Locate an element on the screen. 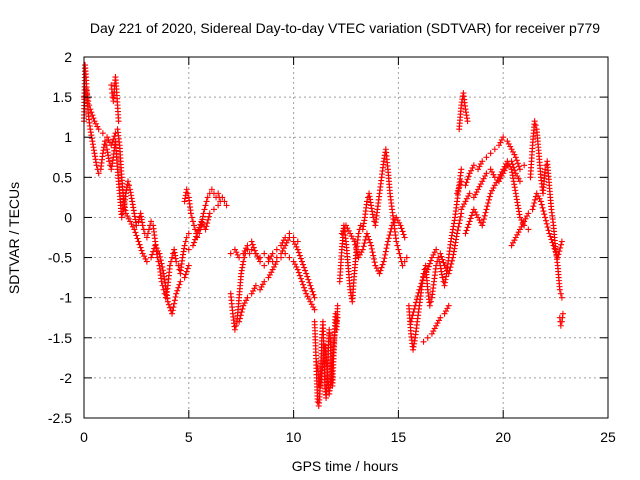 Image resolution: width=640 pixels, height=480 pixels. x-axis-label: GPS time / hours is located at coordinates (345, 466).